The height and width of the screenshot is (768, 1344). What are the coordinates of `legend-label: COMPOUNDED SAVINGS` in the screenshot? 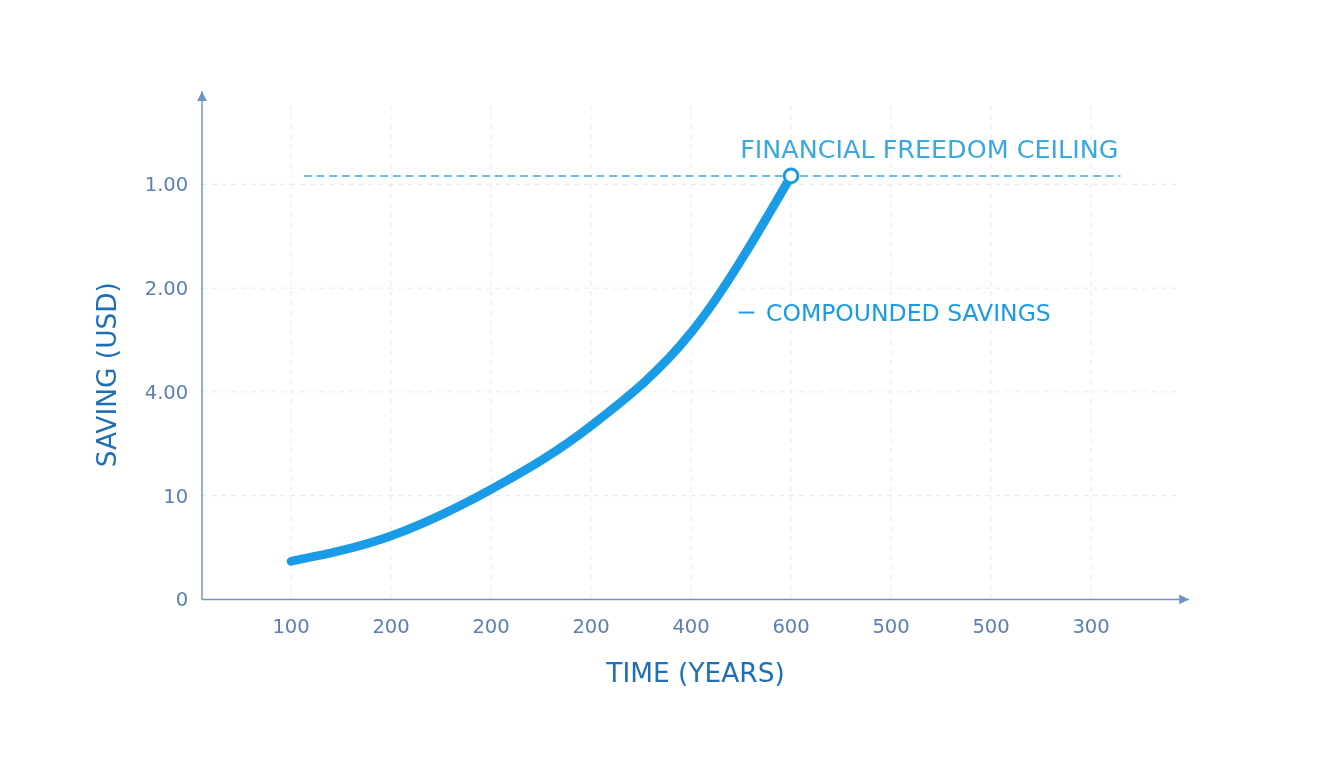 It's located at (908, 313).